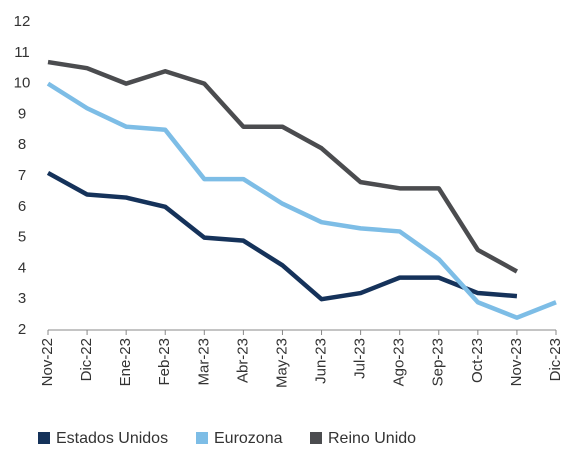 This screenshot has width=563, height=450. Describe the element at coordinates (112, 438) in the screenshot. I see `legend-label: Estados Unidos` at that location.